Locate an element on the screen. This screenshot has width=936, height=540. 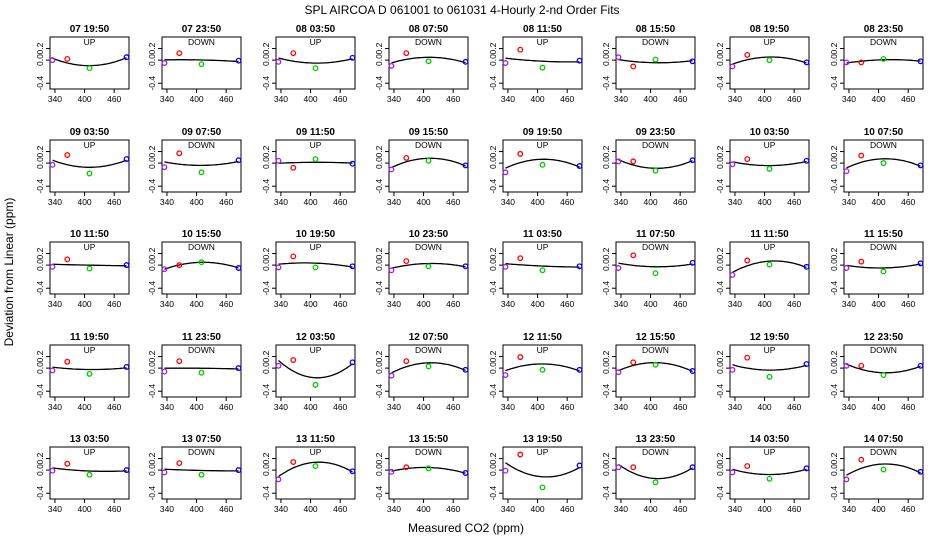
panel-title: 12 23:50 is located at coordinates (884, 337).